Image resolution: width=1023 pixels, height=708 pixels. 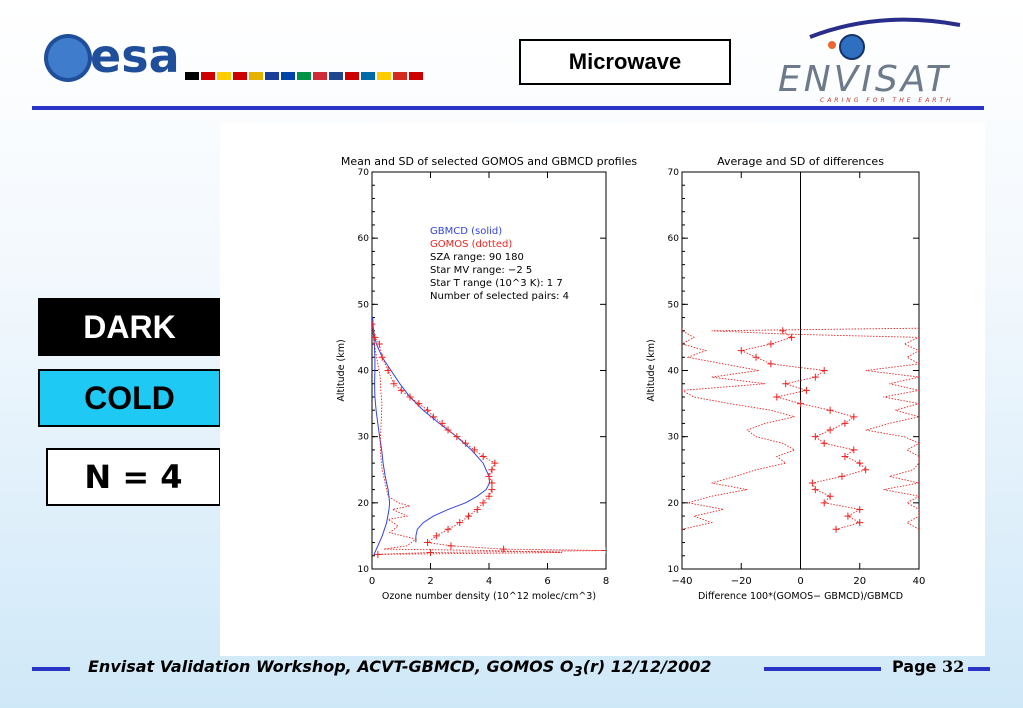 I want to click on y-tick-label: 50, so click(x=674, y=305).